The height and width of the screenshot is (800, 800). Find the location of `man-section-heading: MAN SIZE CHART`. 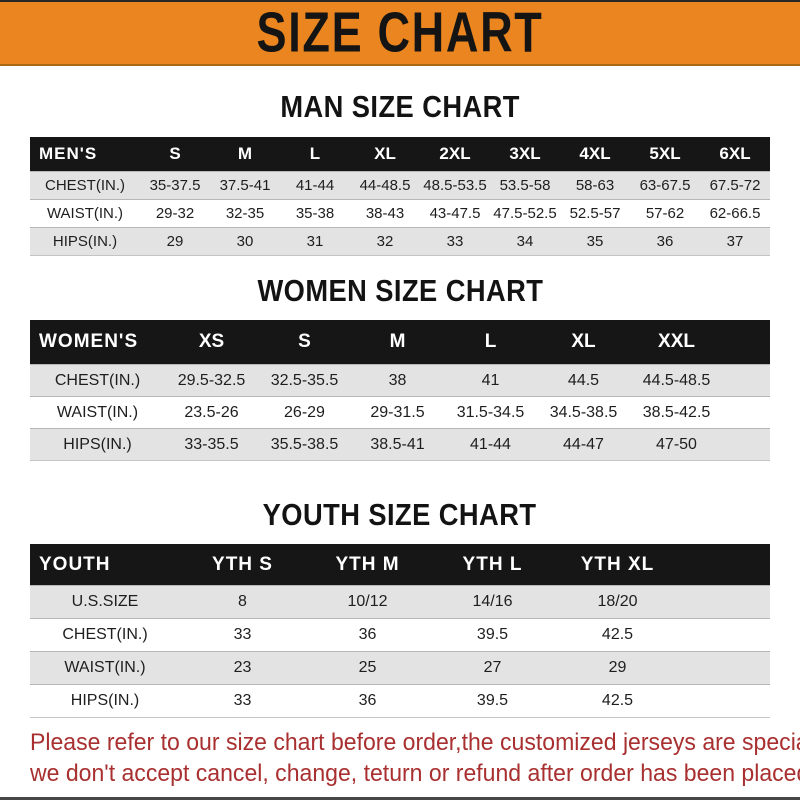

man-section-heading: MAN SIZE CHART is located at coordinates (400, 106).